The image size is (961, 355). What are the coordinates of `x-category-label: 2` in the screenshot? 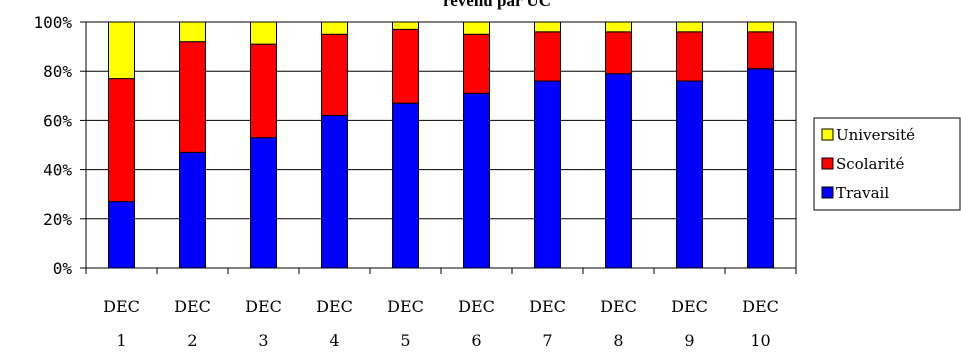 It's located at (192, 340).